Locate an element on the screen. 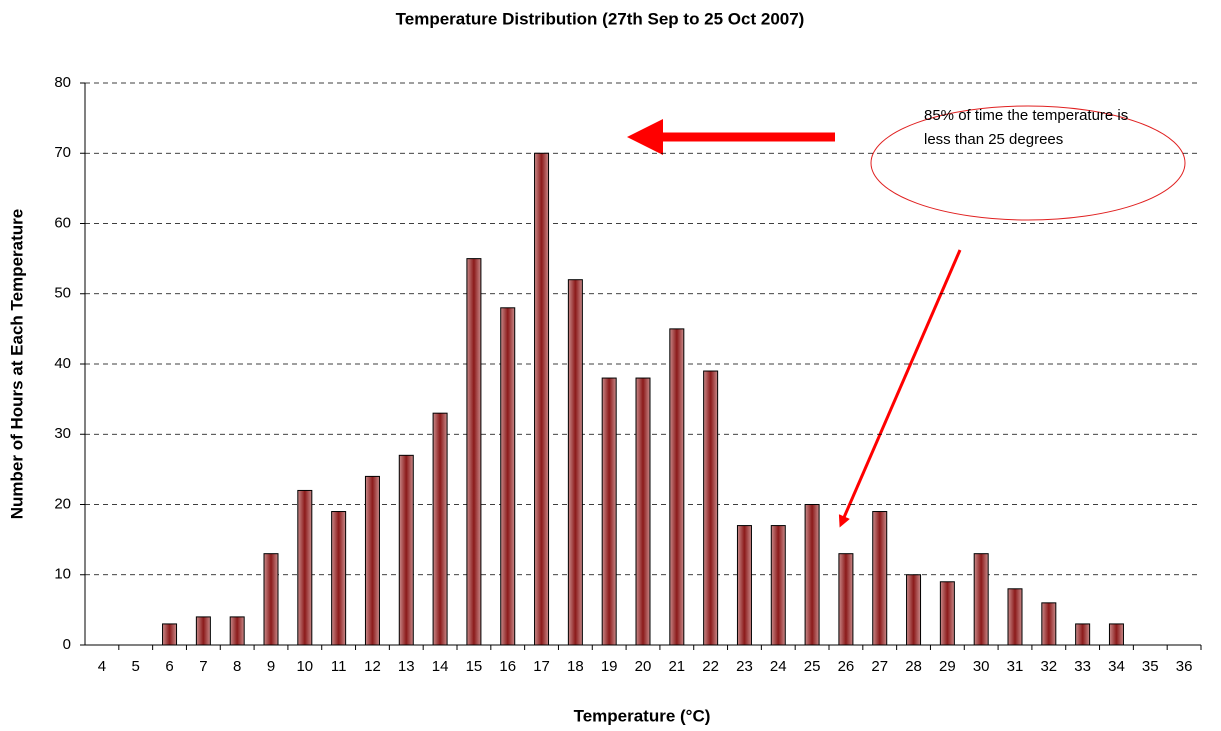 Image resolution: width=1221 pixels, height=731 pixels. x-tick-label: 28 is located at coordinates (913, 666).